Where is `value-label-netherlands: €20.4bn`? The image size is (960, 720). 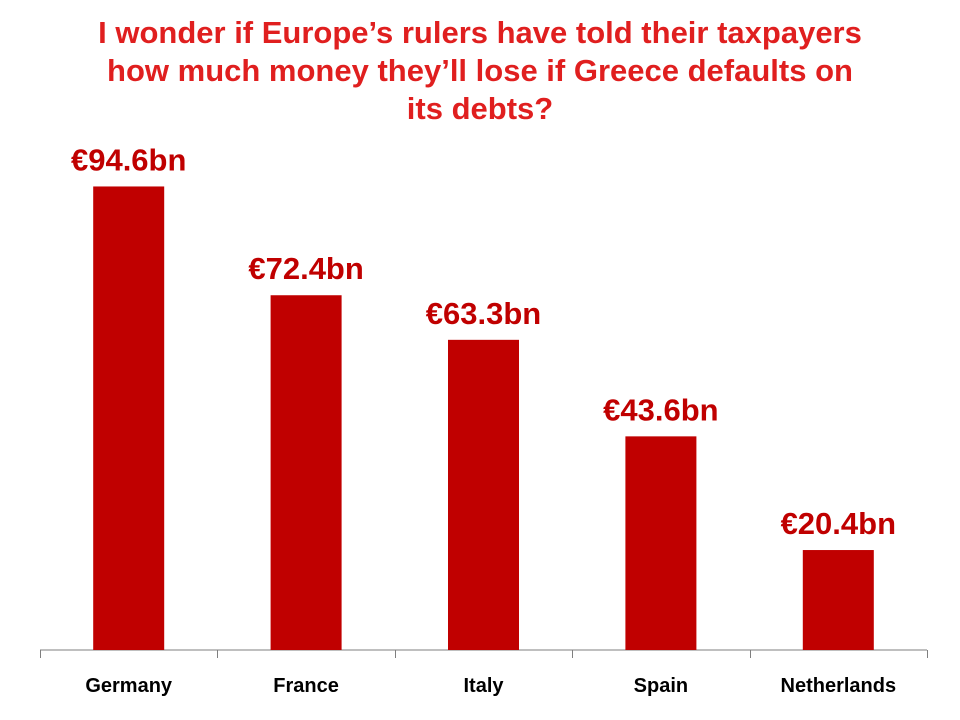
value-label-netherlands: €20.4bn is located at coordinates (838, 523).